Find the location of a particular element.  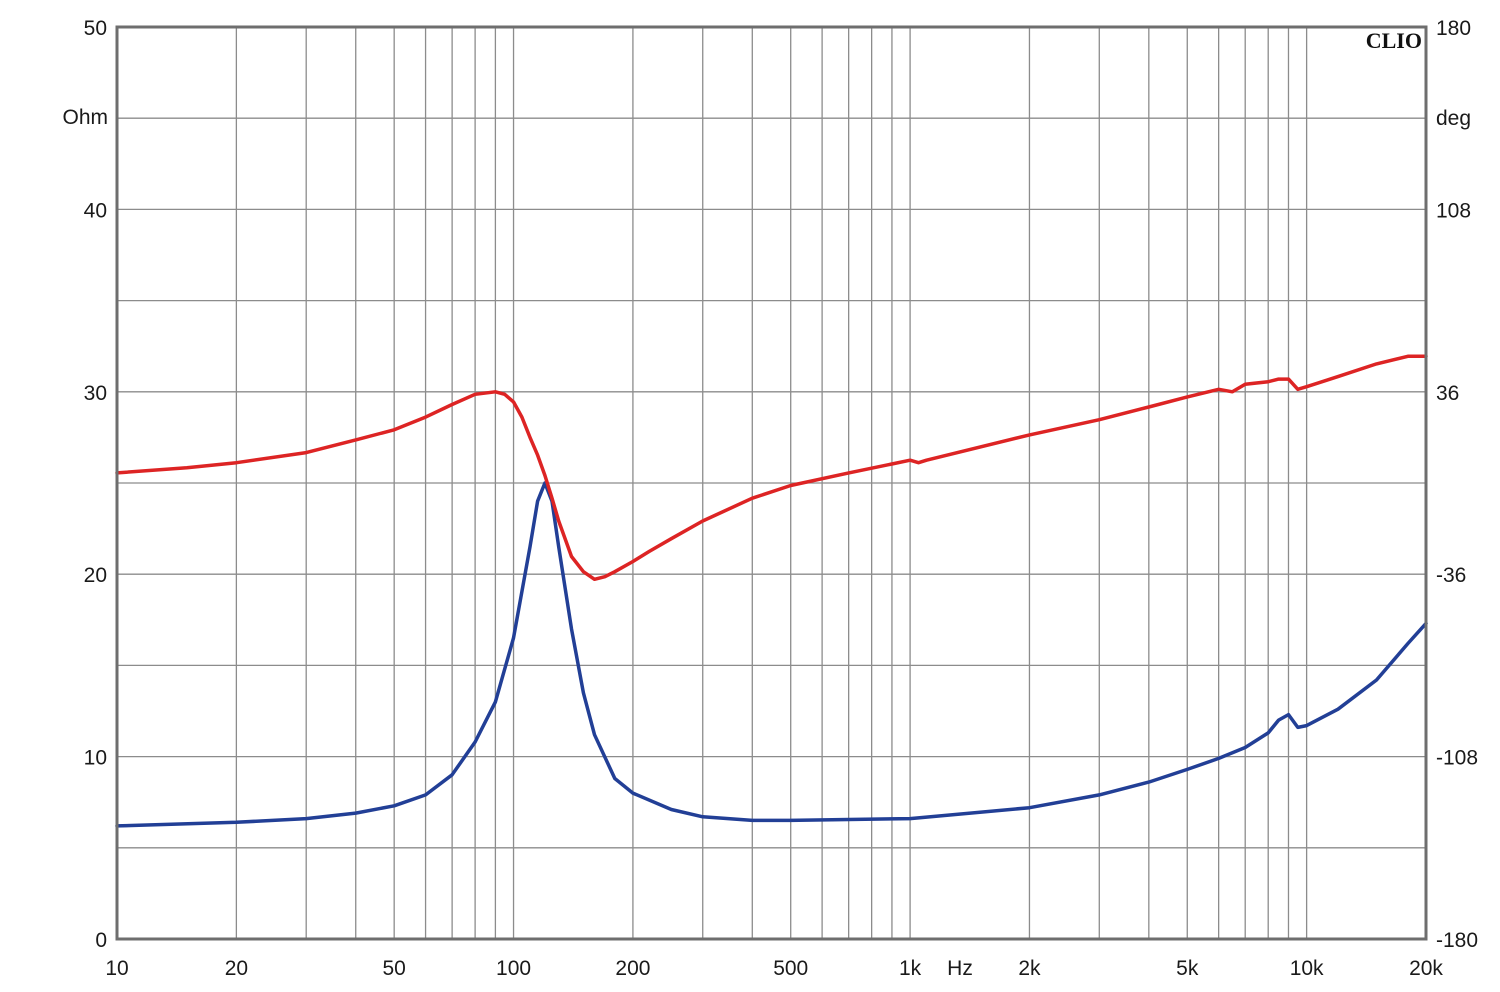

x-tick-label: 100 is located at coordinates (513, 968).